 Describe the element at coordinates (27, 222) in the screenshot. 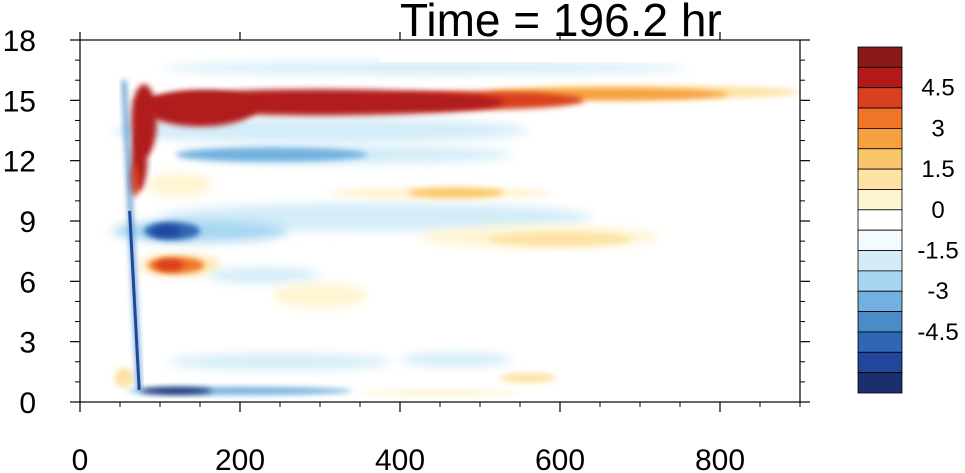

I see `y-tick-label: 9` at that location.